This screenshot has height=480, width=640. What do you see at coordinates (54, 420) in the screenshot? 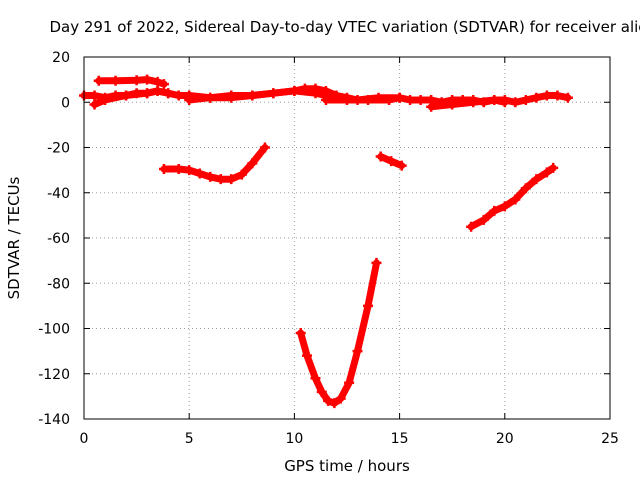
I see `y-tick-label: -140` at bounding box center [54, 420].